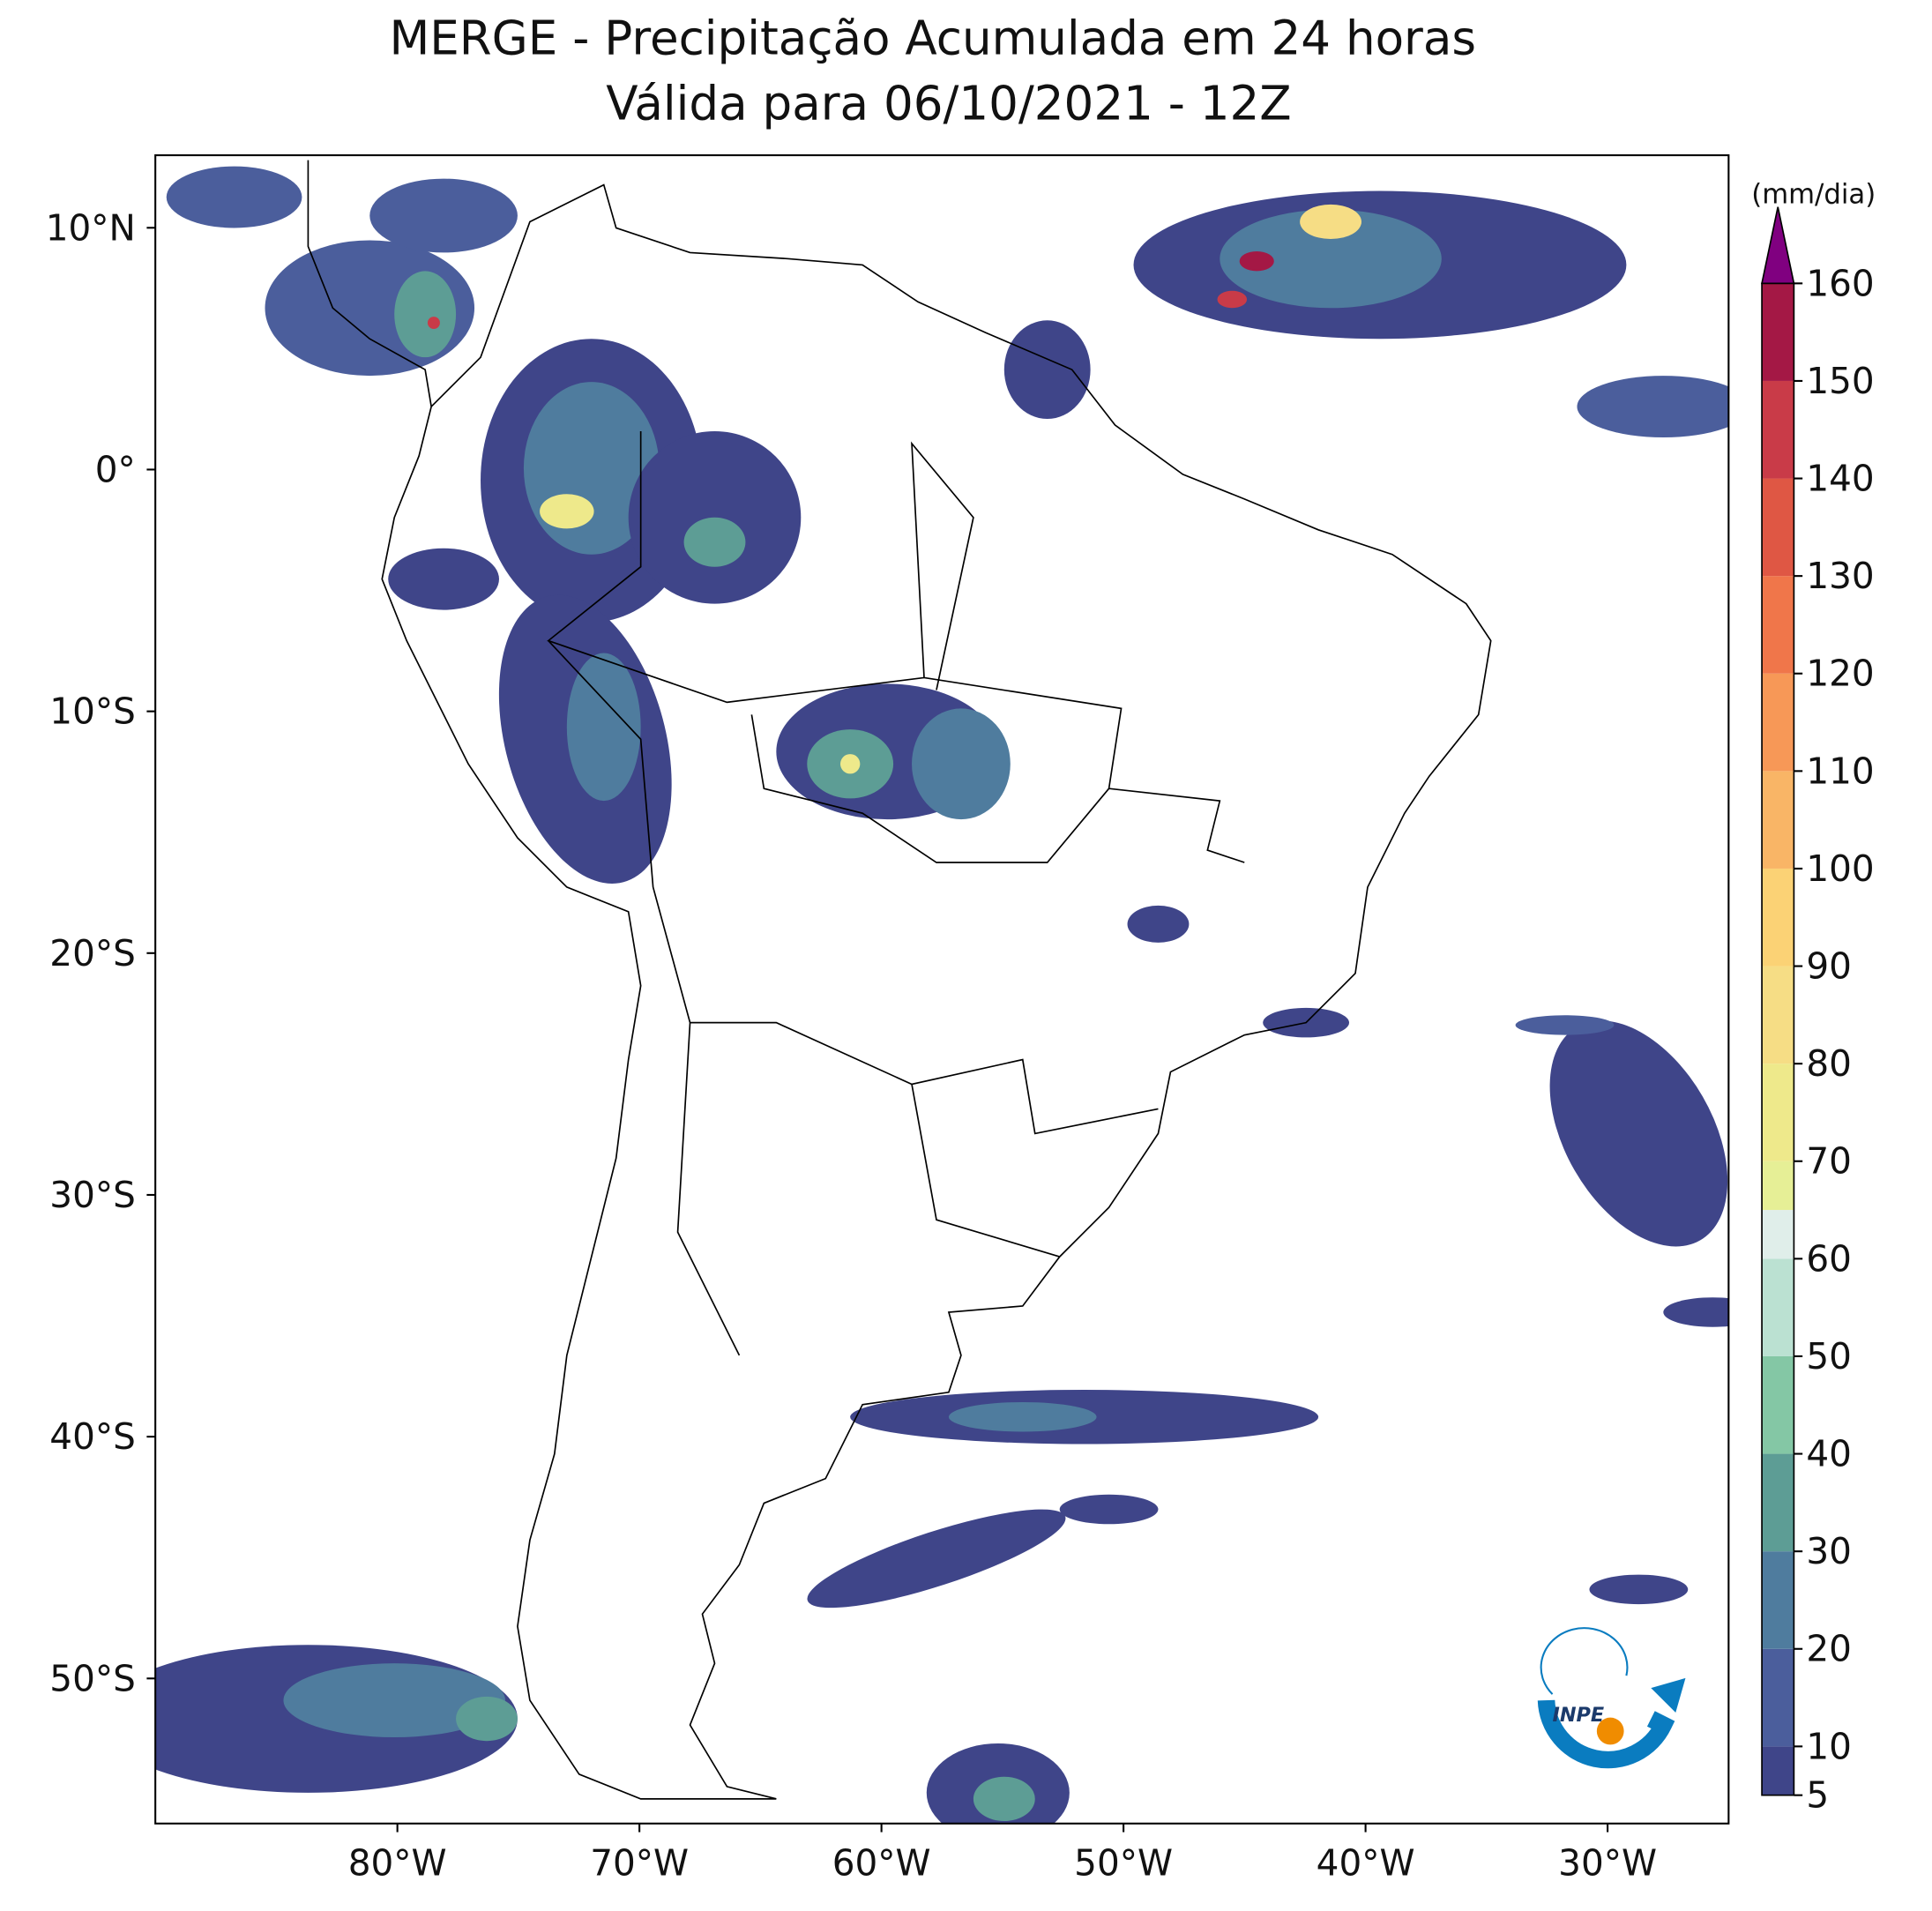 This screenshot has width=1932, height=1911. I want to click on inpe-logo: INPE, so click(1611, 1698).